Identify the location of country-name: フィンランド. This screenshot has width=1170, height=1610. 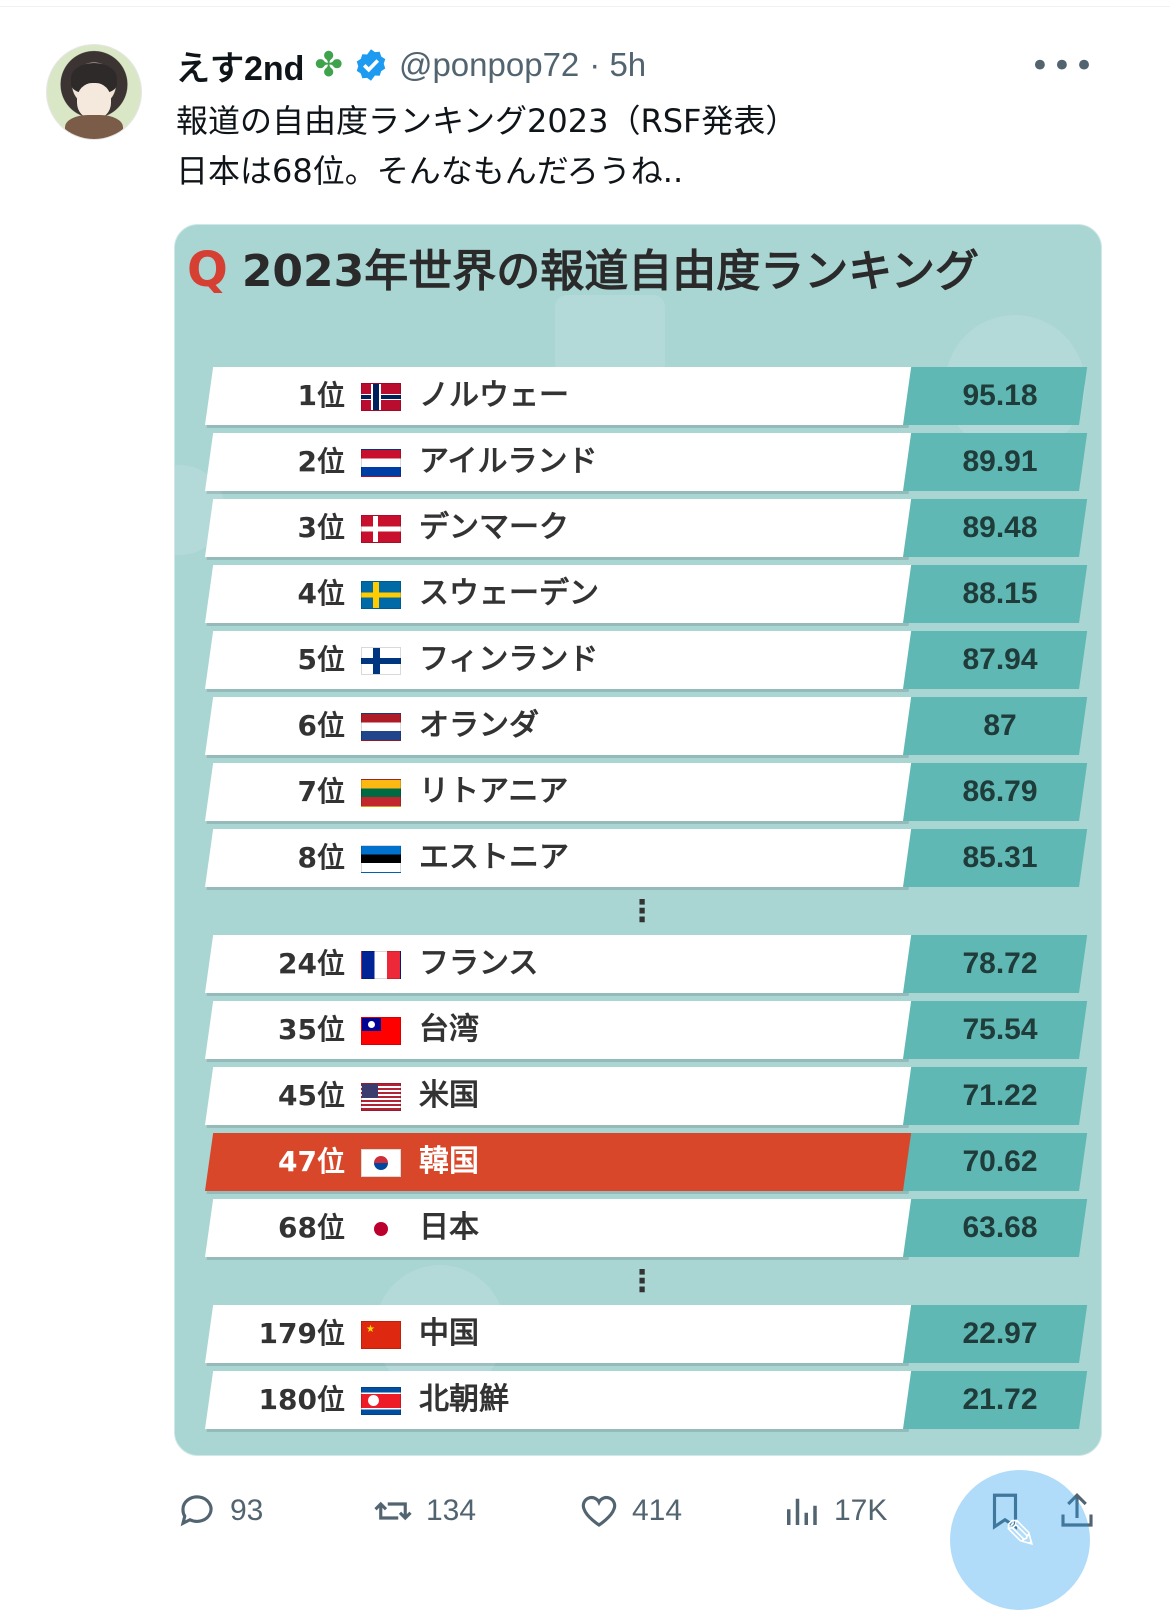
(509, 659).